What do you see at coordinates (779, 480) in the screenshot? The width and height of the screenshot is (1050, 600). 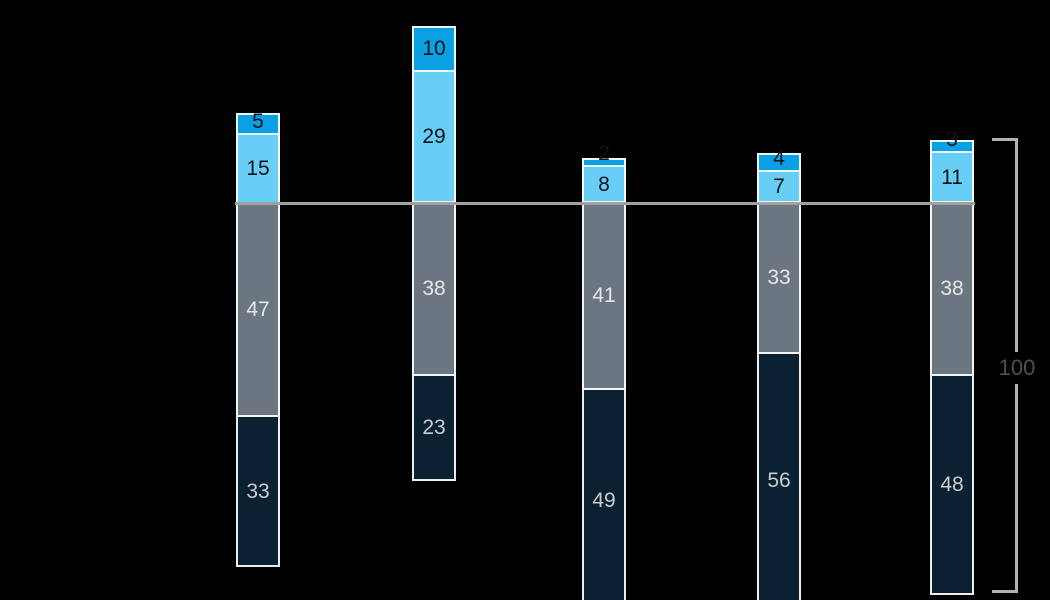 I see `segment-value-label: 56` at bounding box center [779, 480].